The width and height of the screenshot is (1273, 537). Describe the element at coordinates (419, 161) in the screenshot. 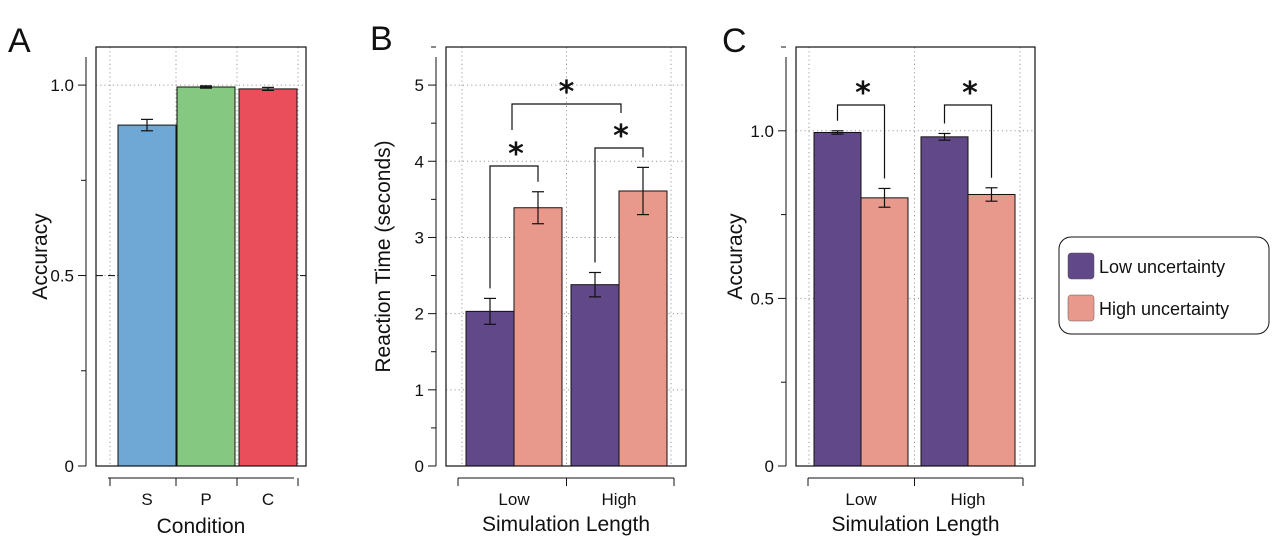

I see `y-tick-label: 4` at that location.